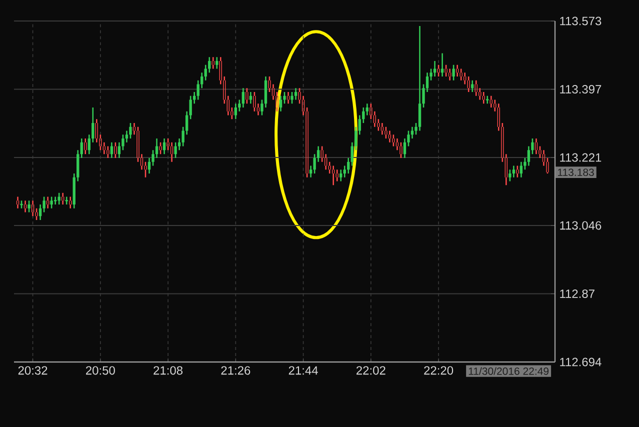 The height and width of the screenshot is (427, 639). Describe the element at coordinates (371, 370) in the screenshot. I see `x-tick-label: 22:02` at that location.